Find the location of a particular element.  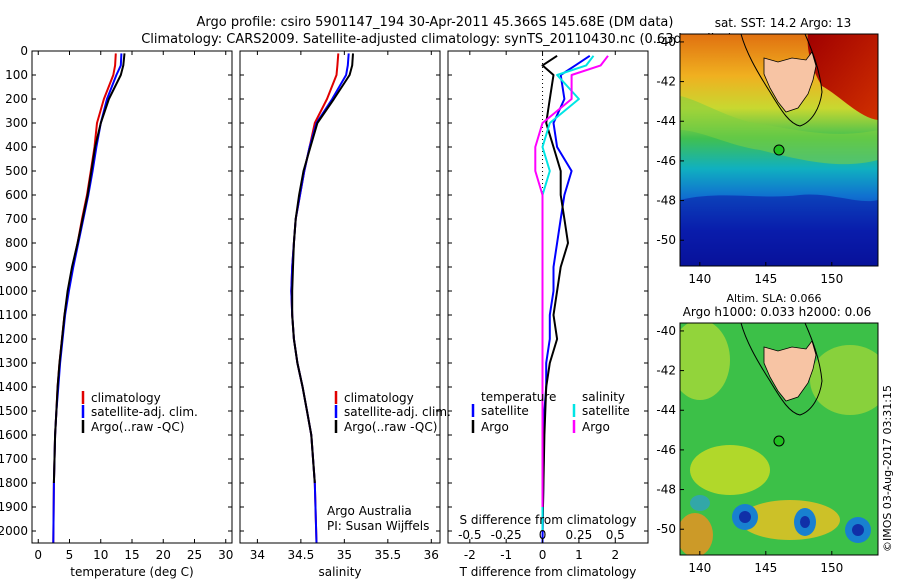

s-tick-label: 0 is located at coordinates (543, 535).